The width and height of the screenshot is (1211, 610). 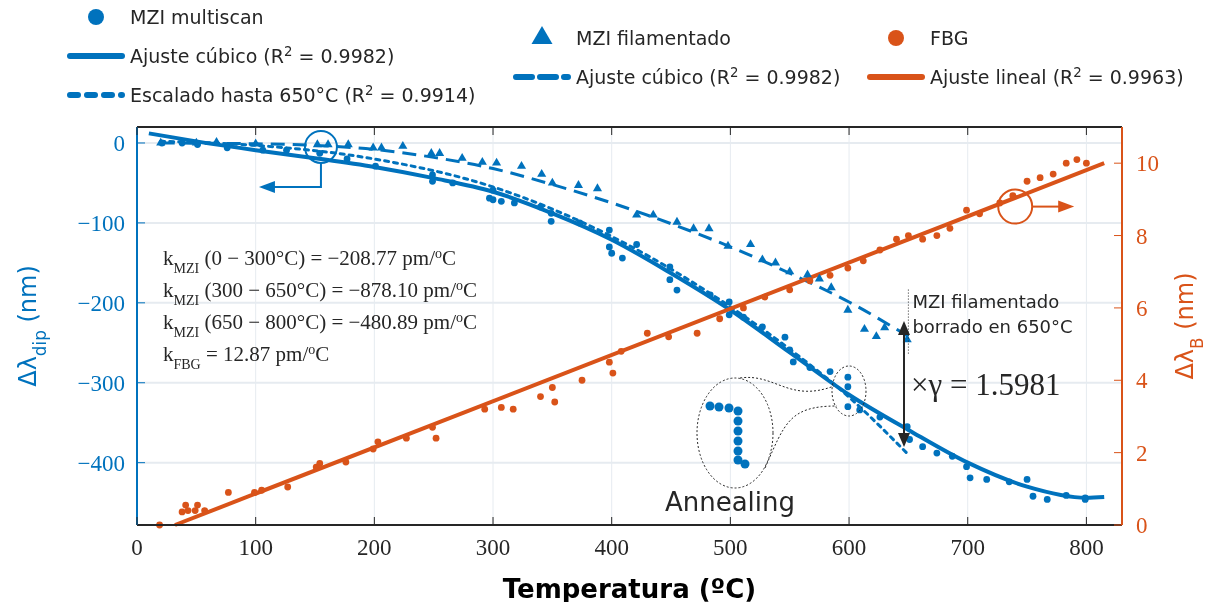 I want to click on y-tick-label: −300, so click(x=101, y=383).